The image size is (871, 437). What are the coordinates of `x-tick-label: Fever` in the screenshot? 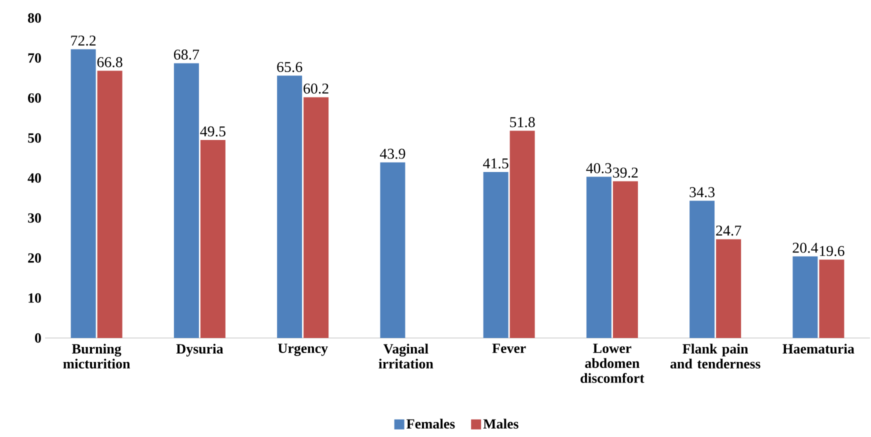 It's located at (509, 349).